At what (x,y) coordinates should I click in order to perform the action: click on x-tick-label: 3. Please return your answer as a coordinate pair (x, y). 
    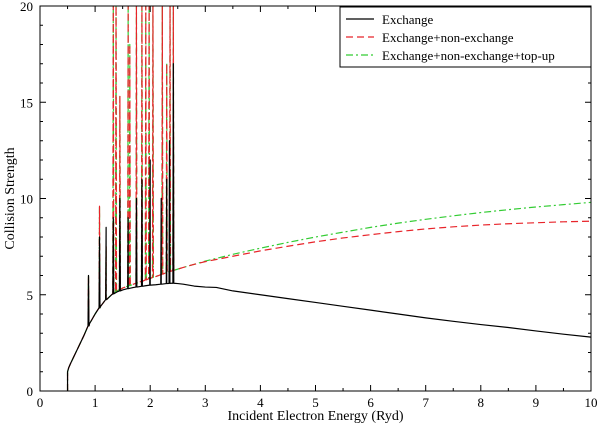
    Looking at the image, I should click on (205, 402).